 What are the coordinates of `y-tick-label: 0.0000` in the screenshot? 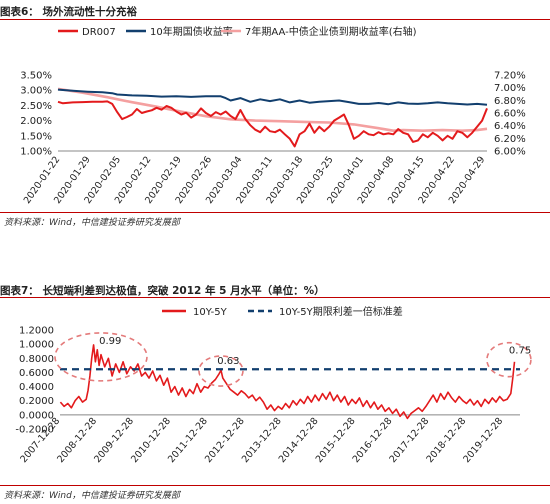 It's located at (36, 415).